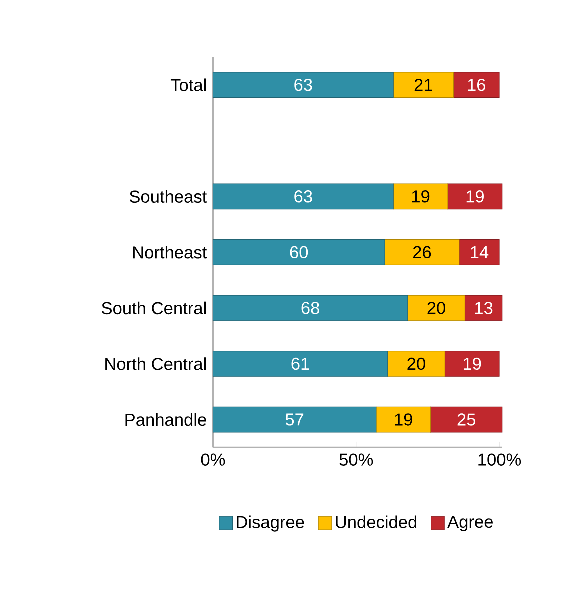 Image resolution: width=585 pixels, height=593 pixels. I want to click on data-label: 21, so click(423, 85).